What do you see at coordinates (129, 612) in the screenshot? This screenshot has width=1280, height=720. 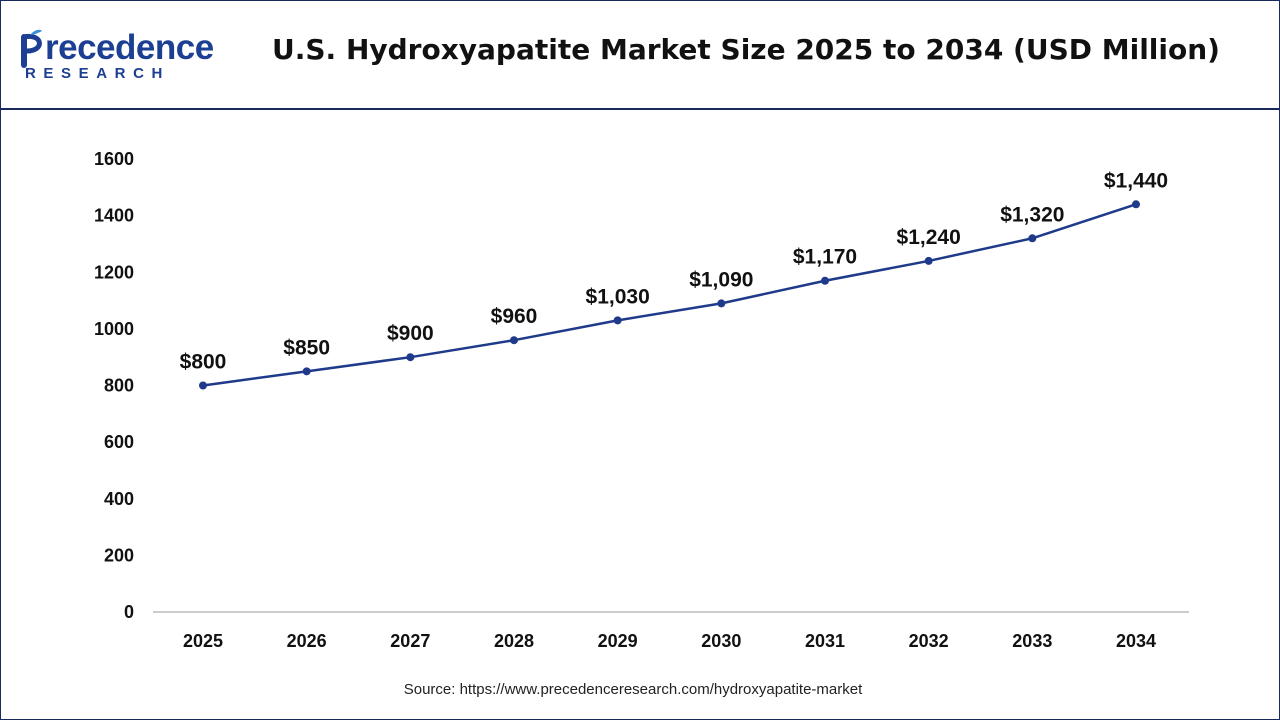 I see `y-tick-label: 0` at bounding box center [129, 612].